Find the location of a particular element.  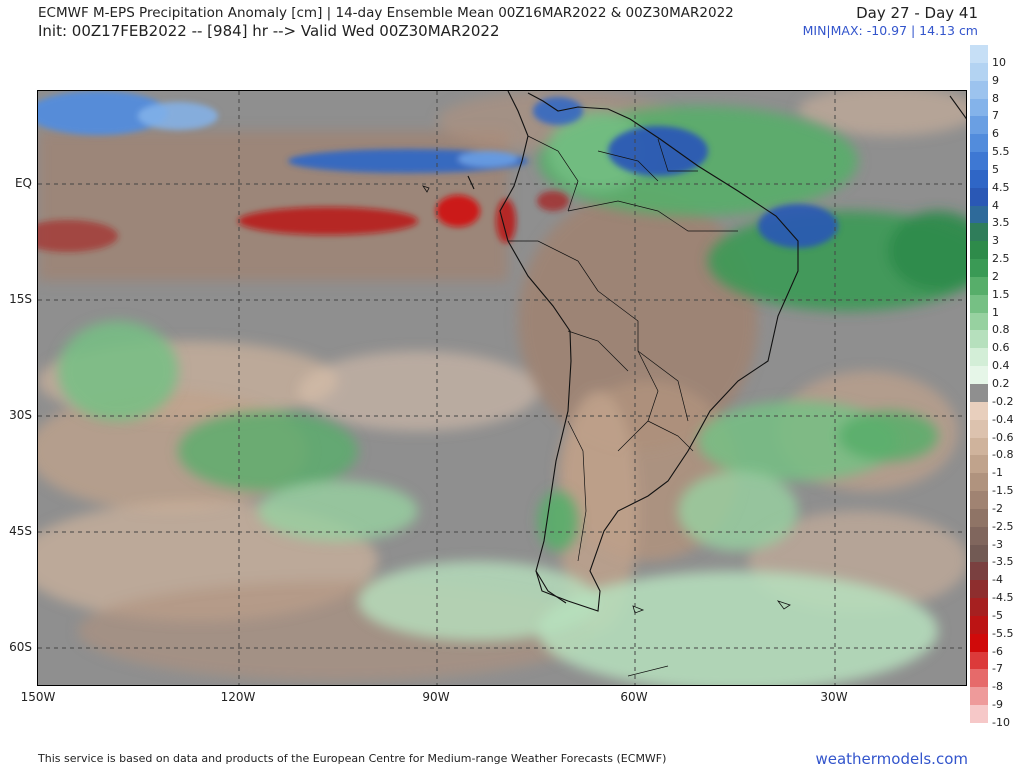

colorbar-label: 3.5 is located at coordinates (1001, 223).